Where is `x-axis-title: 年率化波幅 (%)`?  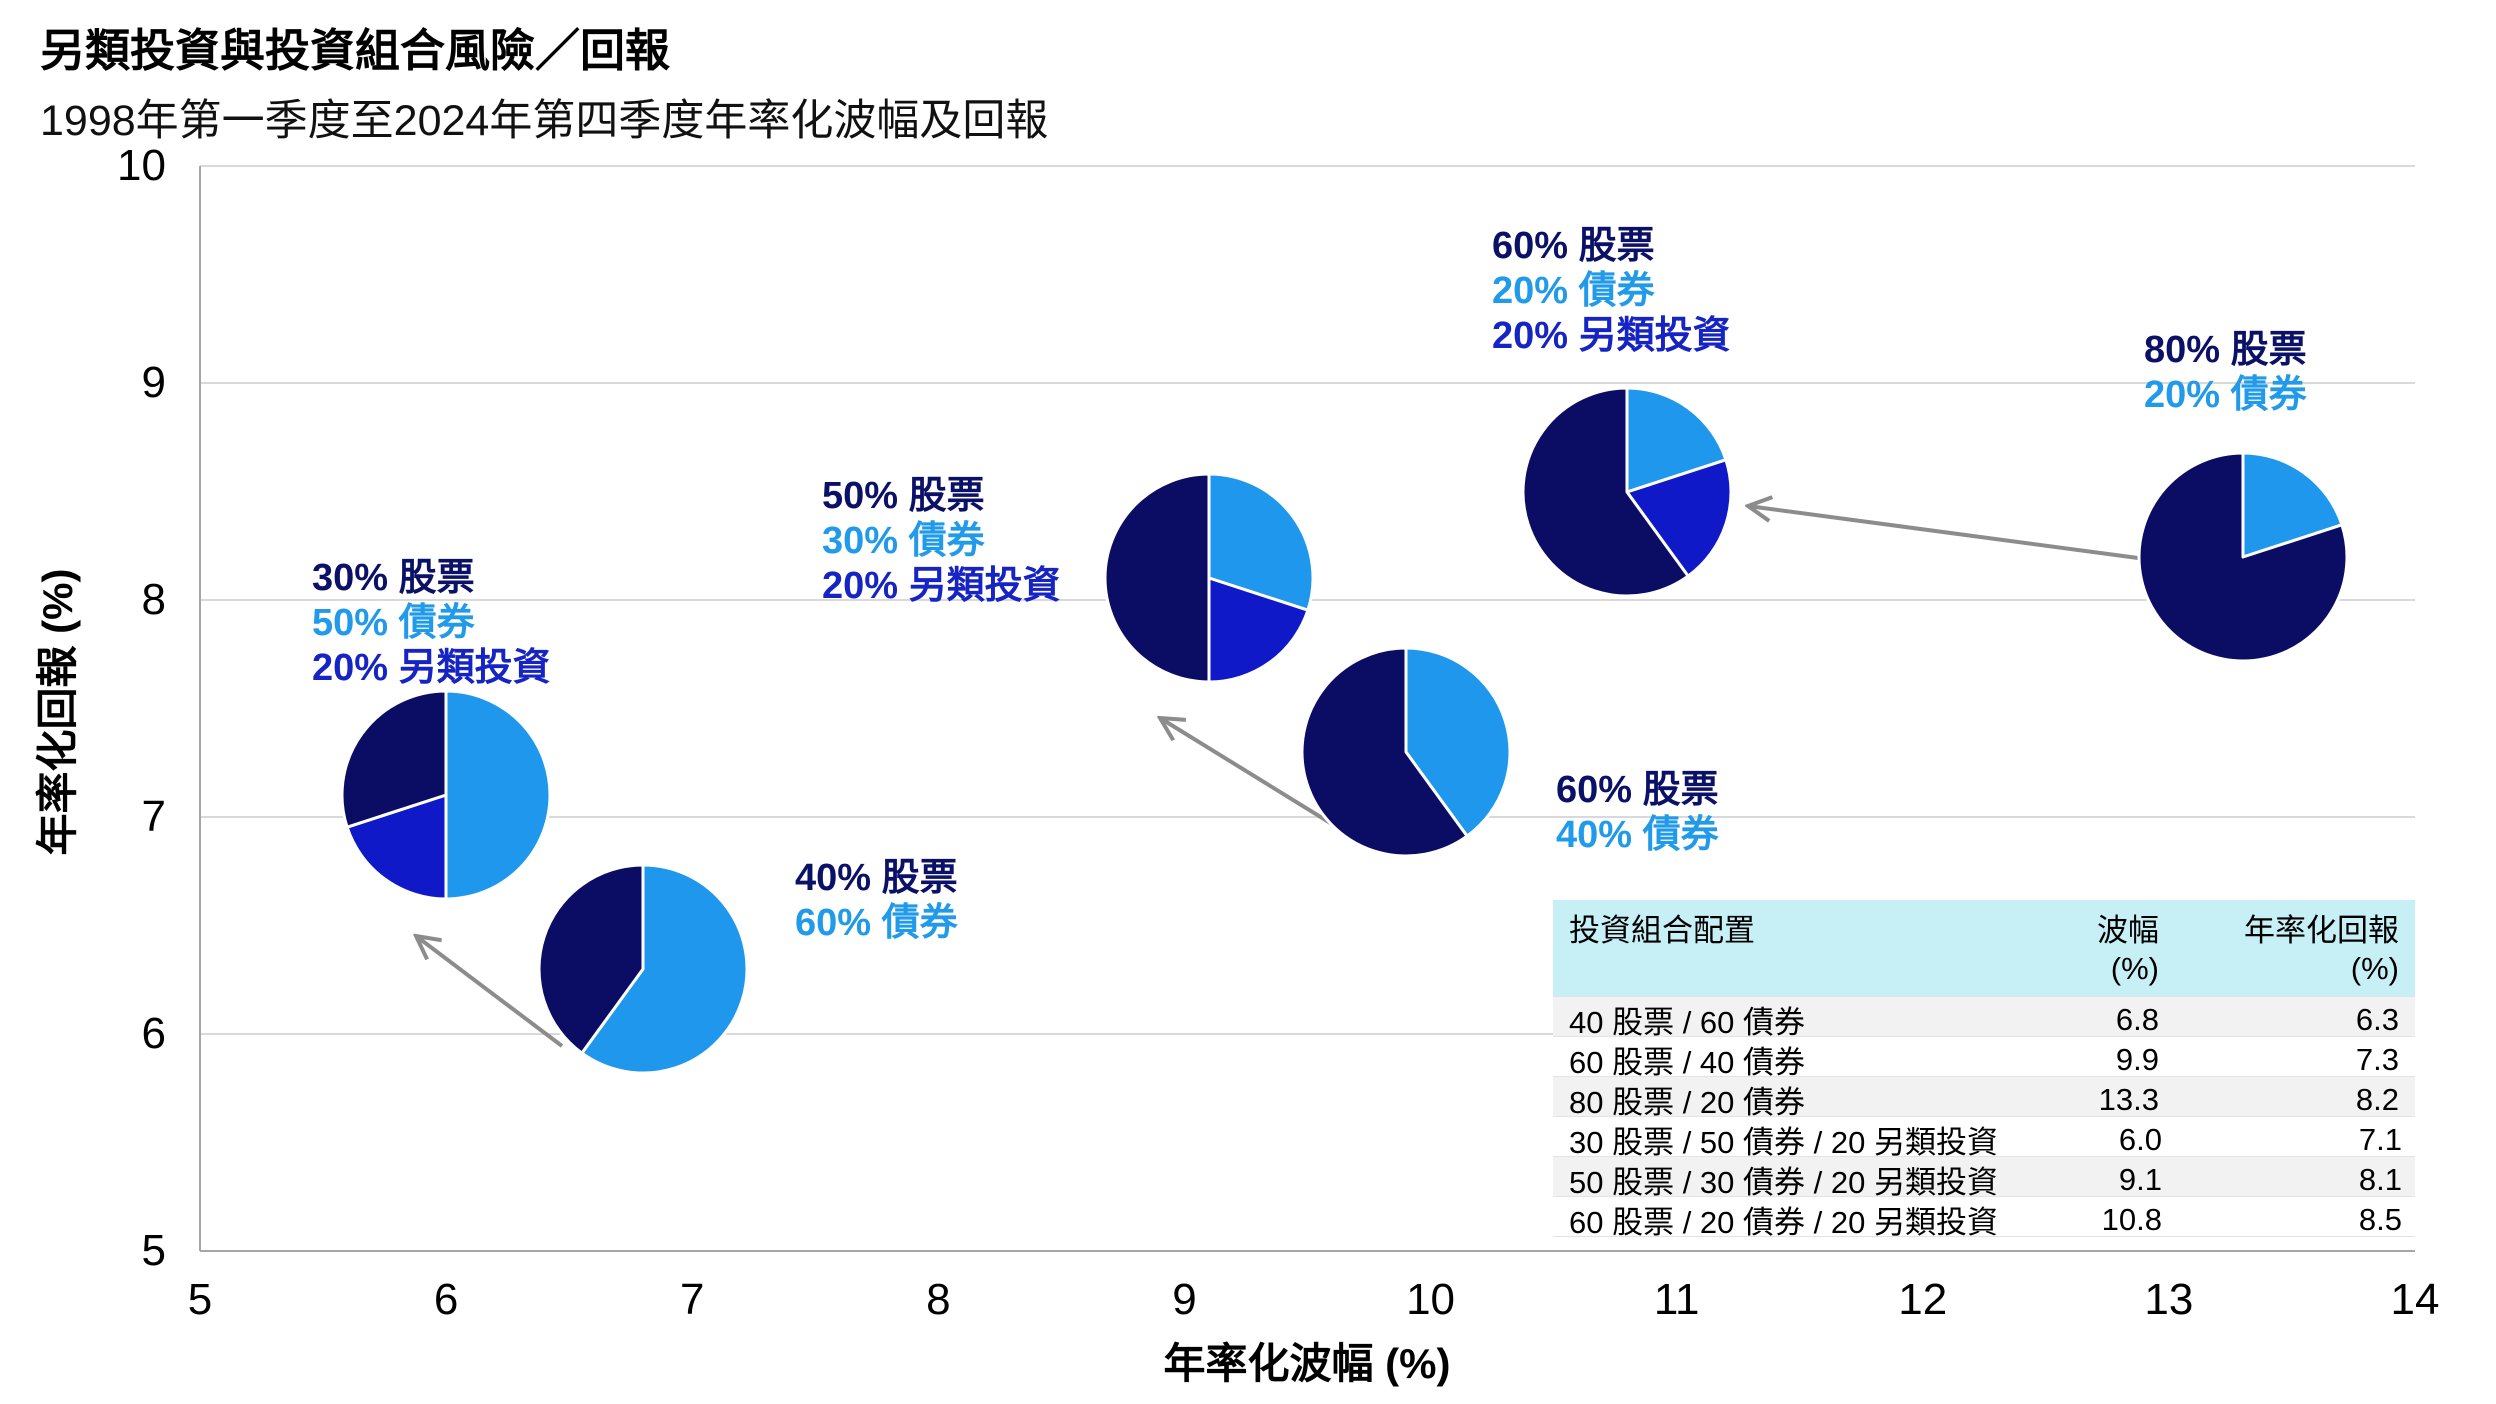
x-axis-title: 年率化波幅 (%) is located at coordinates (1307, 1363).